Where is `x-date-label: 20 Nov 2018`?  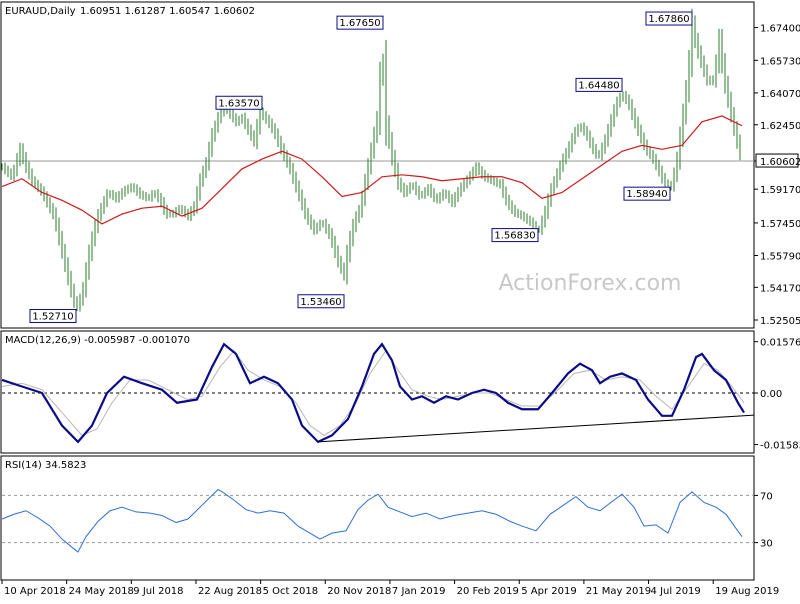
x-date-label: 20 Nov 2018 is located at coordinates (359, 591).